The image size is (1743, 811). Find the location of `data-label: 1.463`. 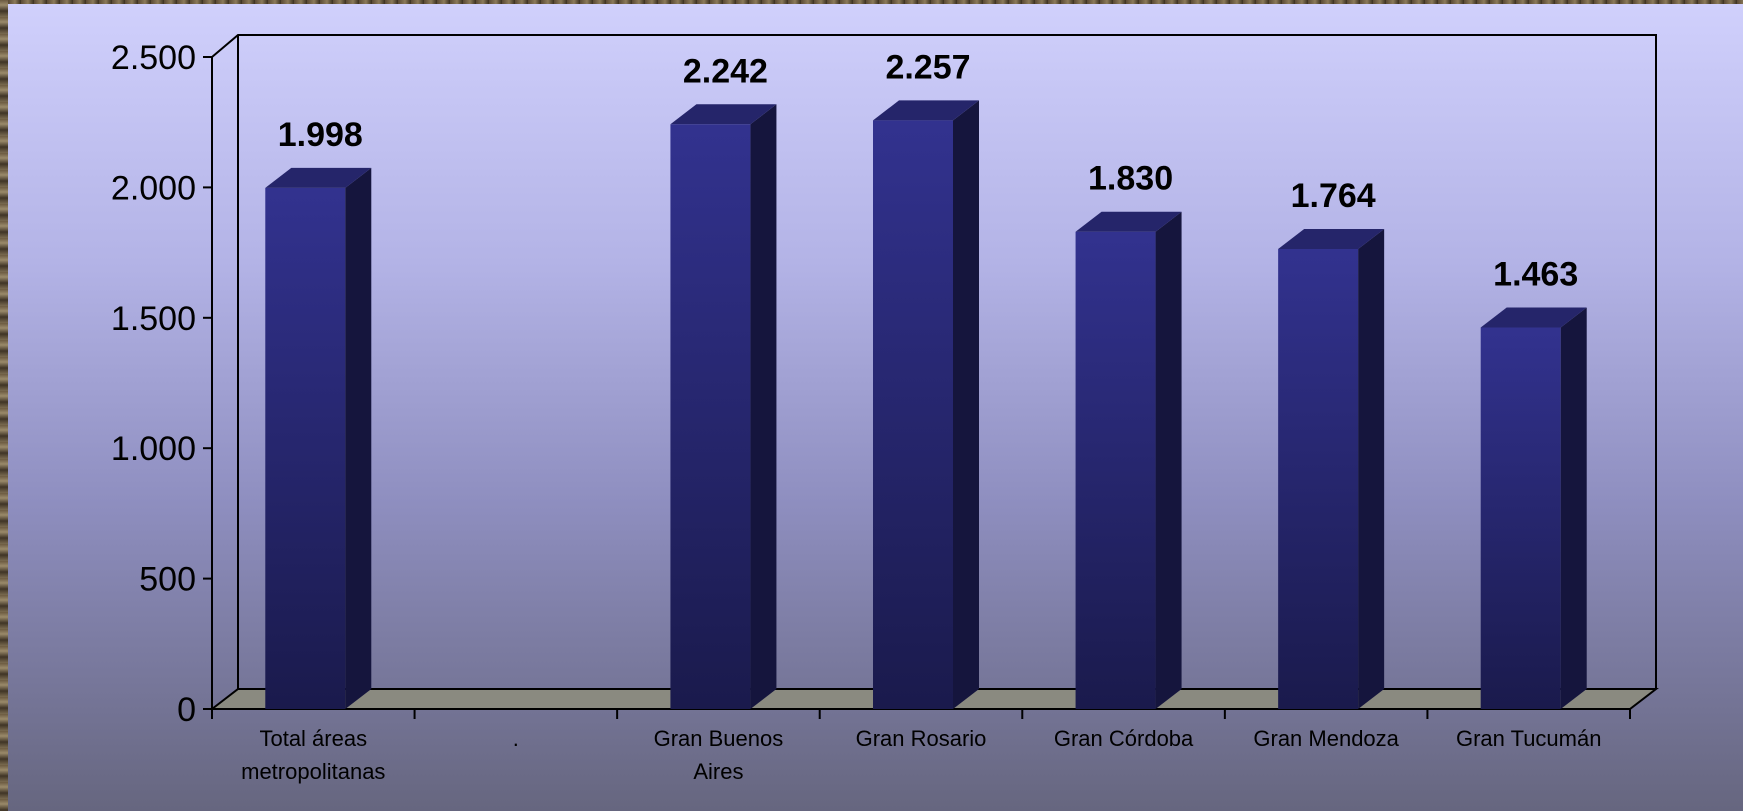

data-label: 1.463 is located at coordinates (1535, 274).